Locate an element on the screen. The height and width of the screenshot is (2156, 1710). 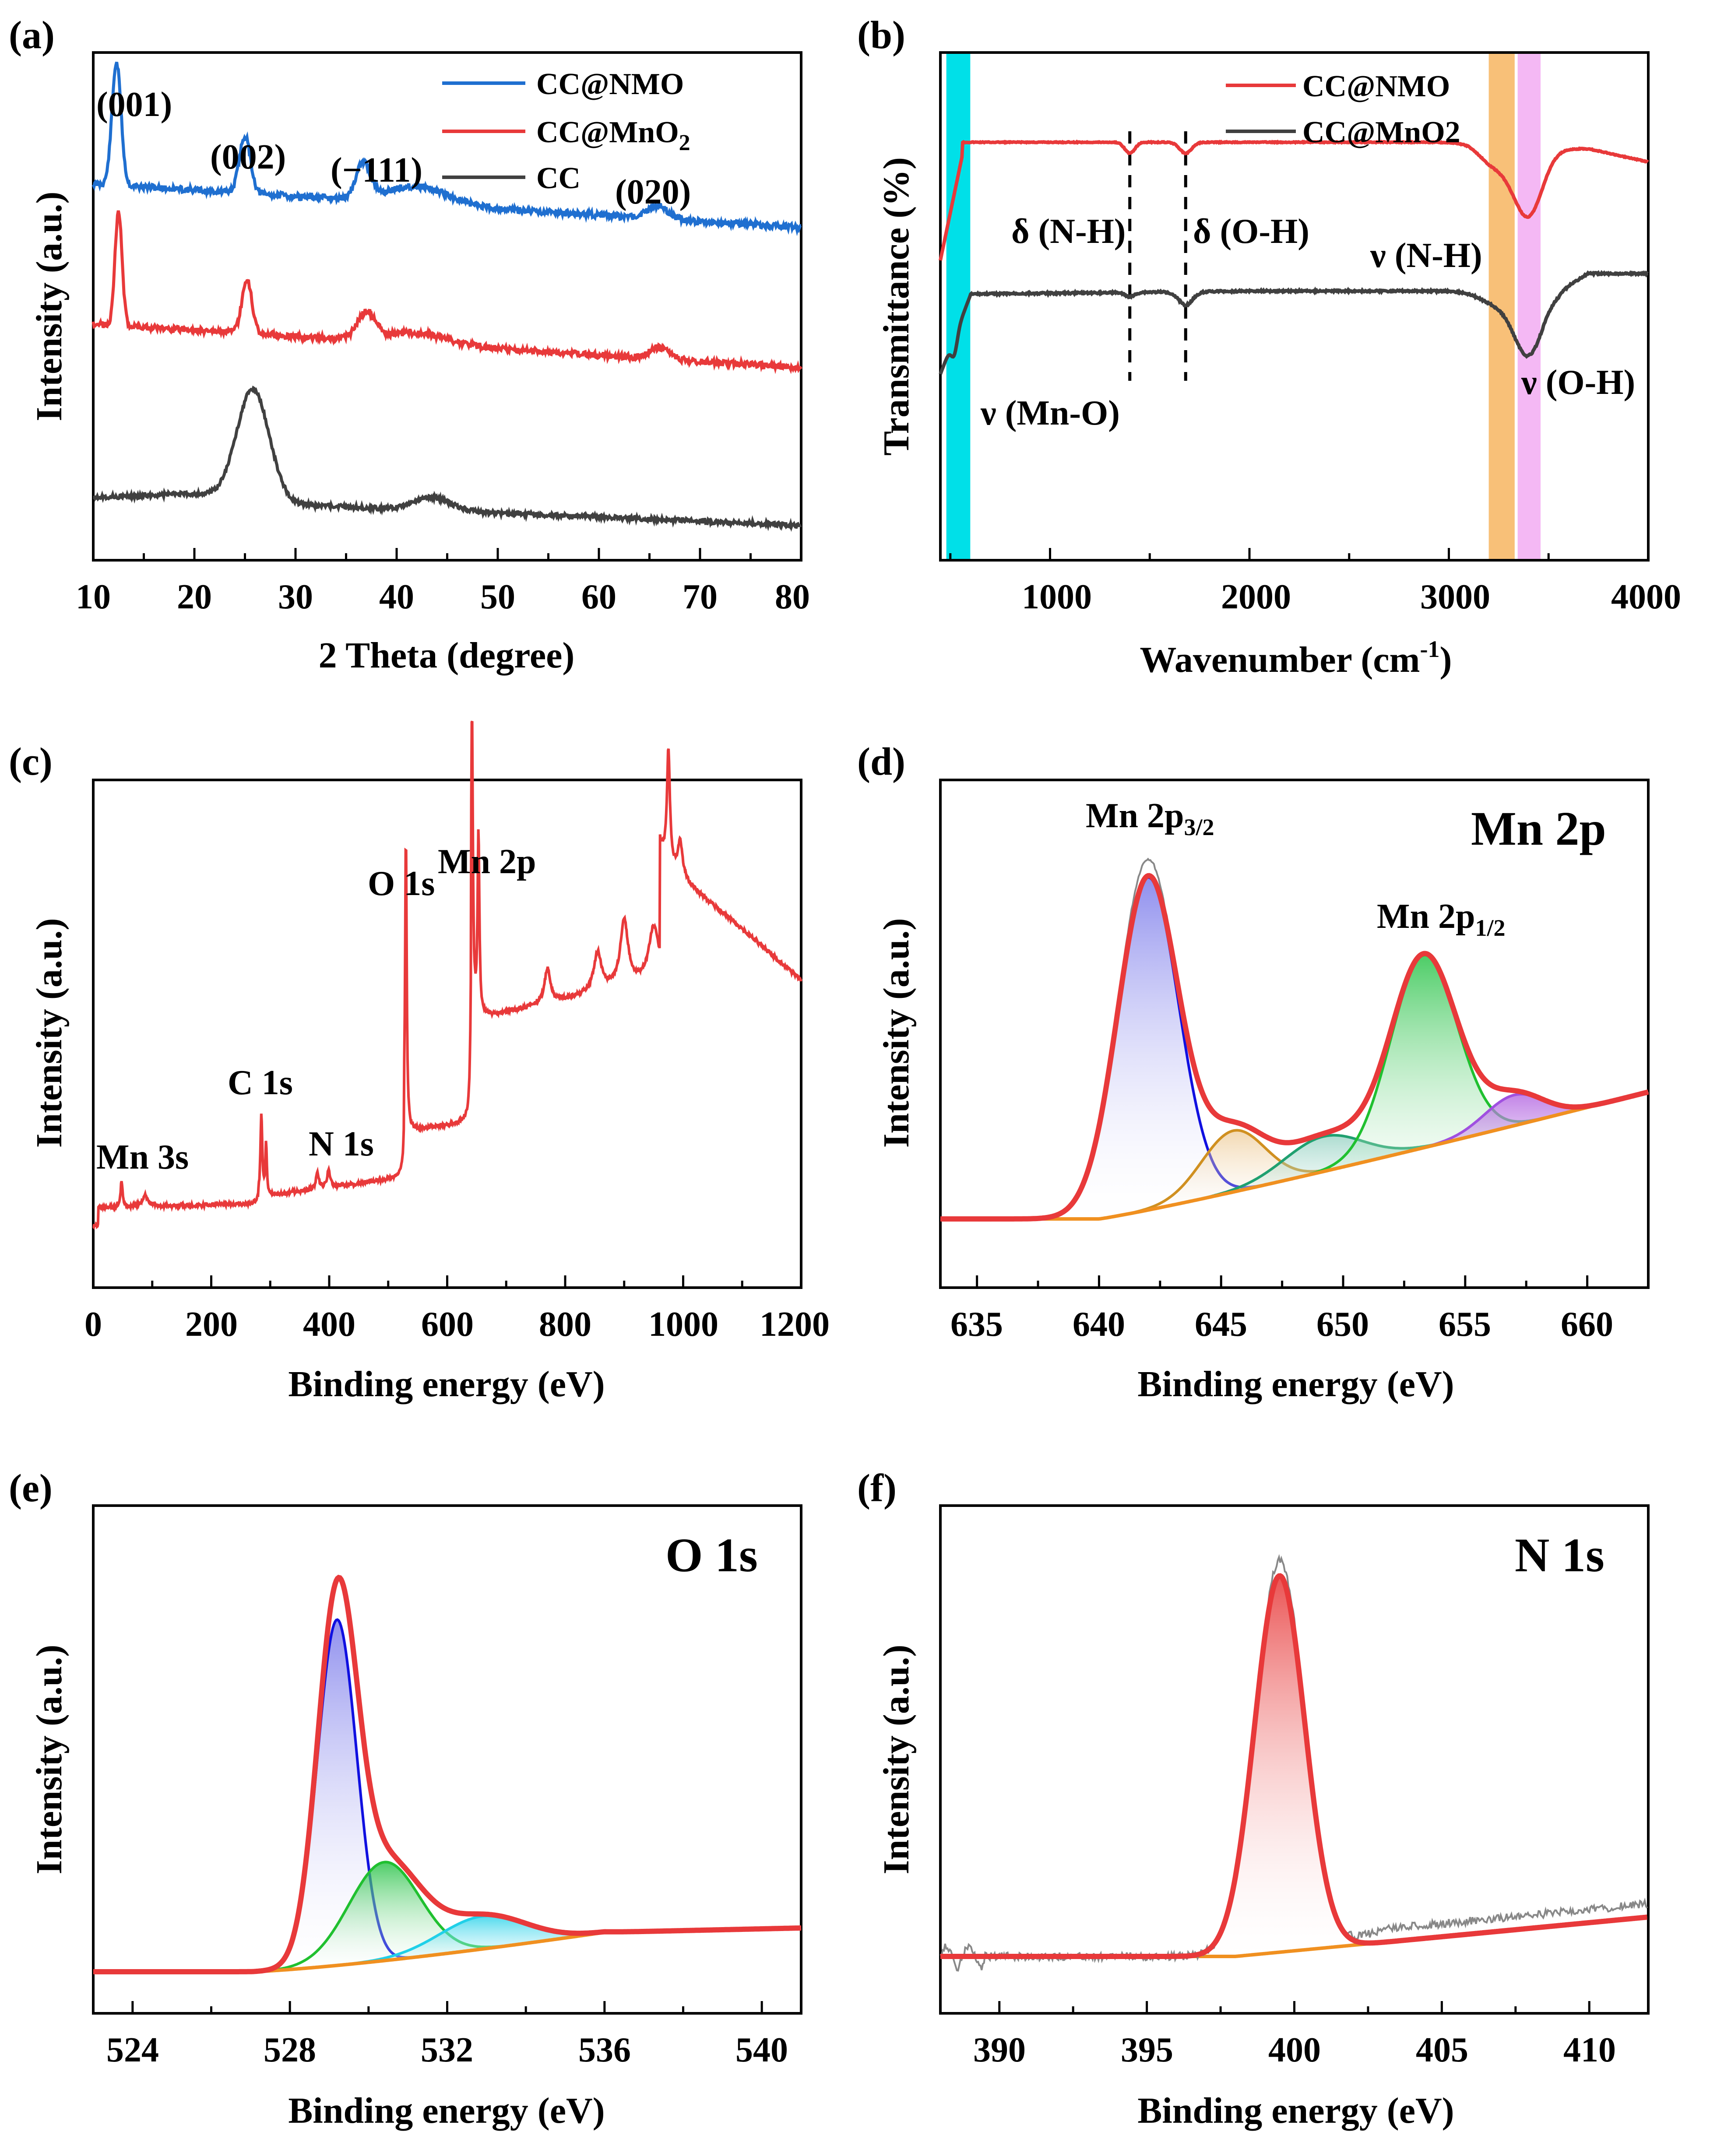
panel-f-tick-label: 410 is located at coordinates (1589, 2050).